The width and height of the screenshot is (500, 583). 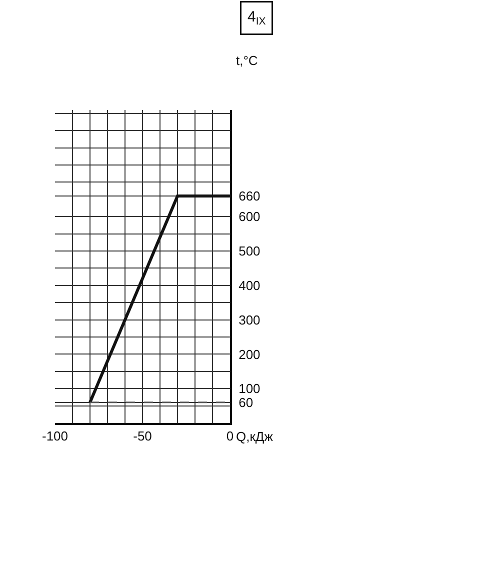 I want to click on x-tick-label: -50, so click(x=142, y=436).